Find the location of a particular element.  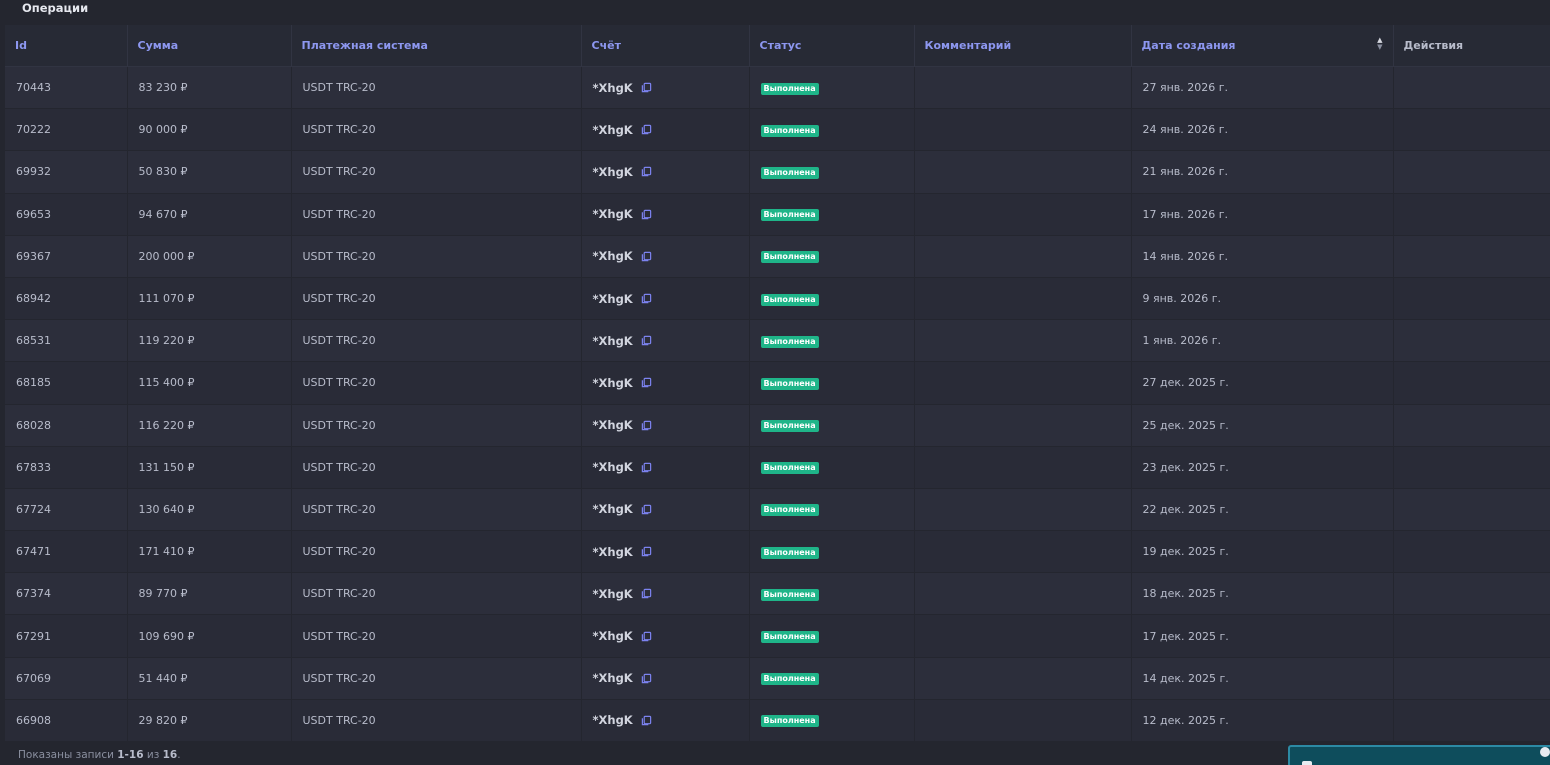

column-header-status: Статус is located at coordinates (832, 46).